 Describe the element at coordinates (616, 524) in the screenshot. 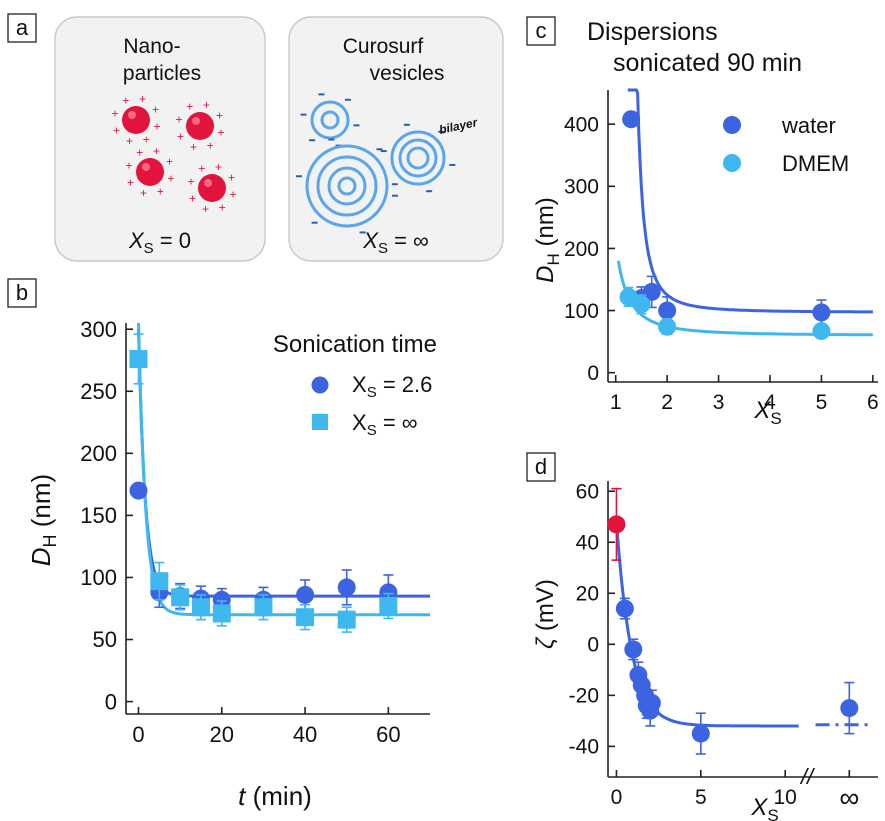

I see `panel-d-data-point-nanoparticle` at that location.